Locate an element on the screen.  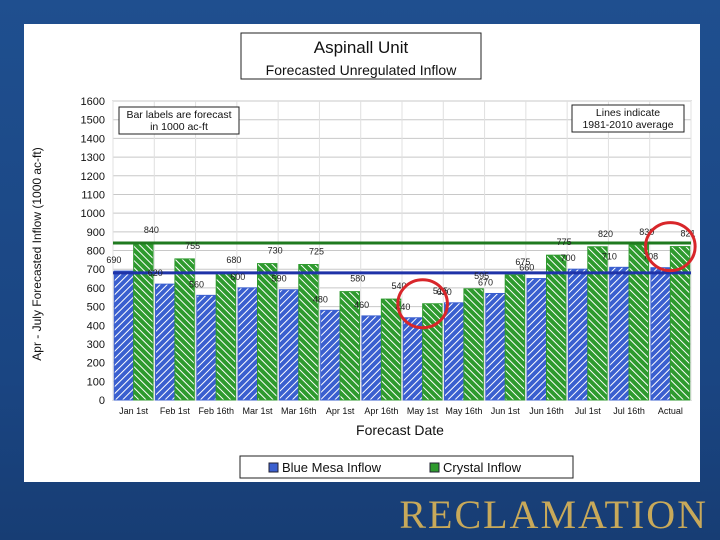
blue-mesa-bar-label: 708 is located at coordinates (650, 257).